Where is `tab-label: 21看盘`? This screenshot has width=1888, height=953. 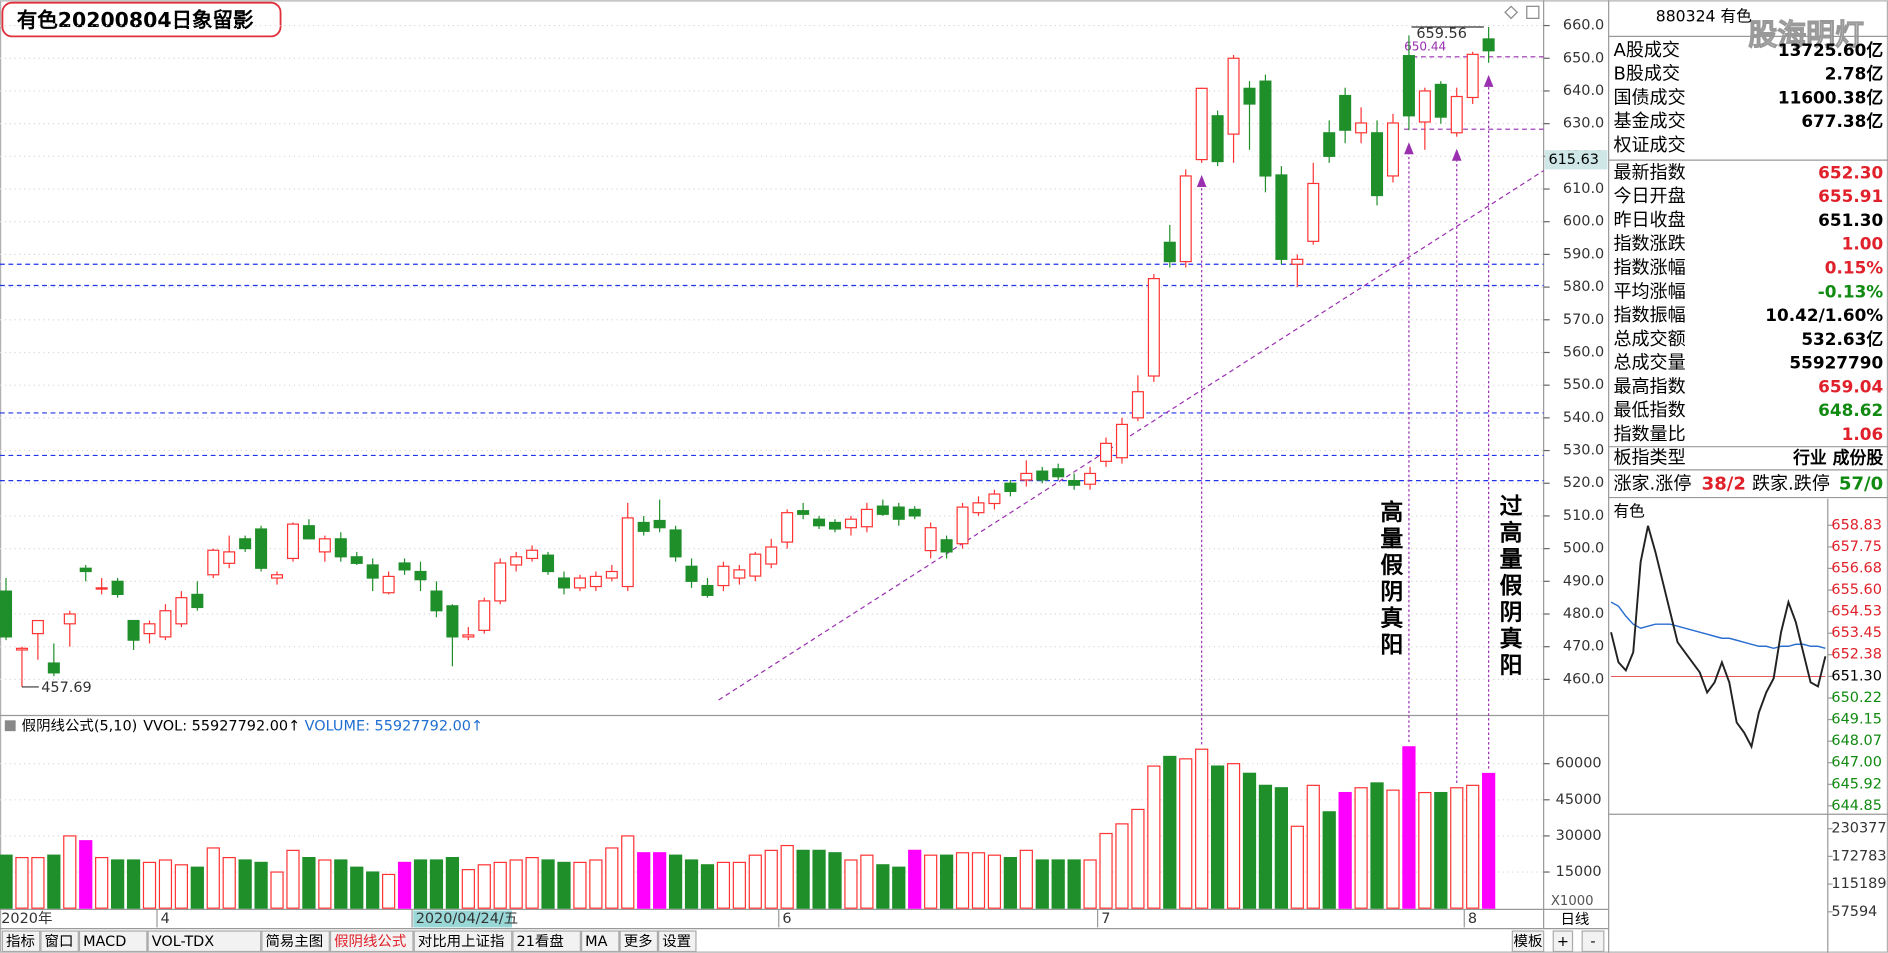 tab-label: 21看盘 is located at coordinates (540, 941).